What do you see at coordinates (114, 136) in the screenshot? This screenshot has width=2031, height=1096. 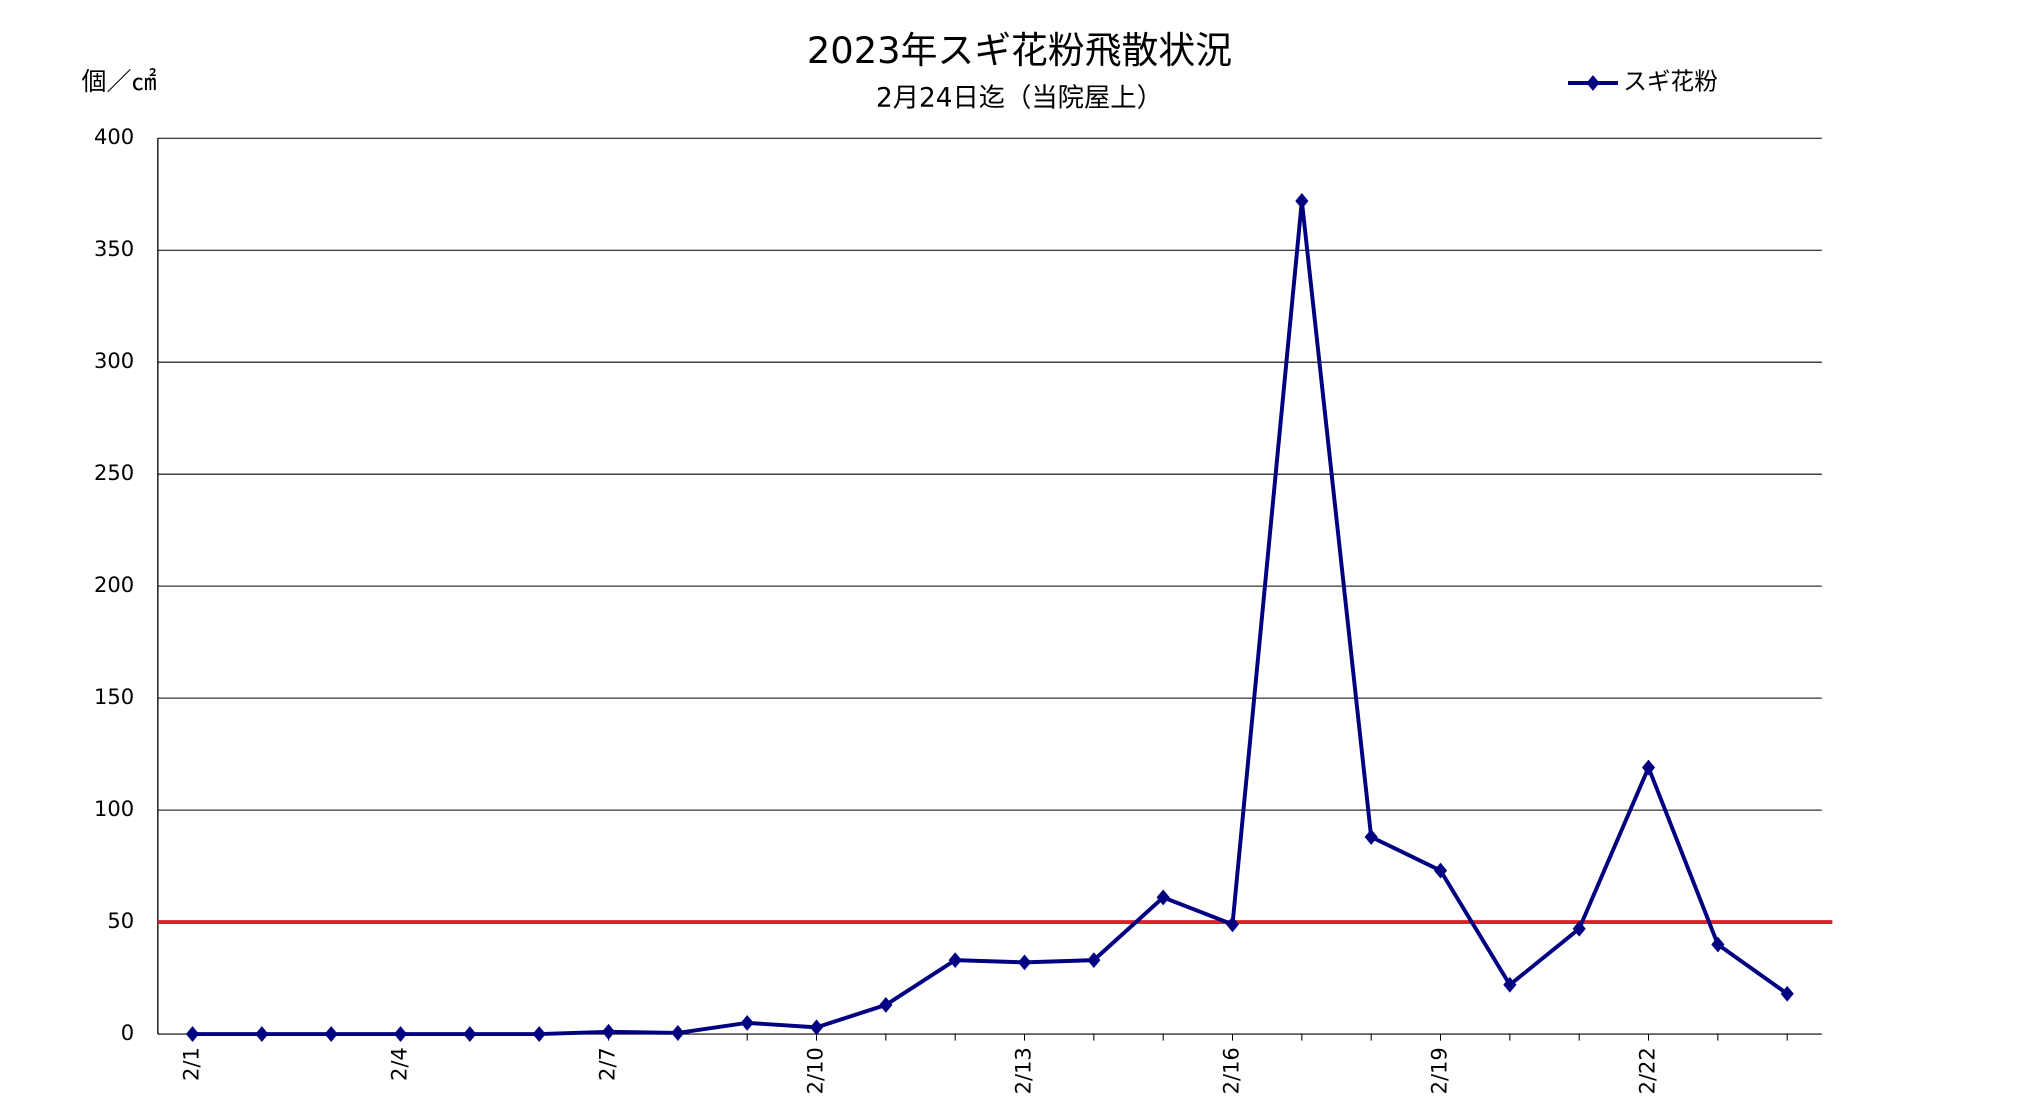 I see `y-tick-label: 400` at bounding box center [114, 136].